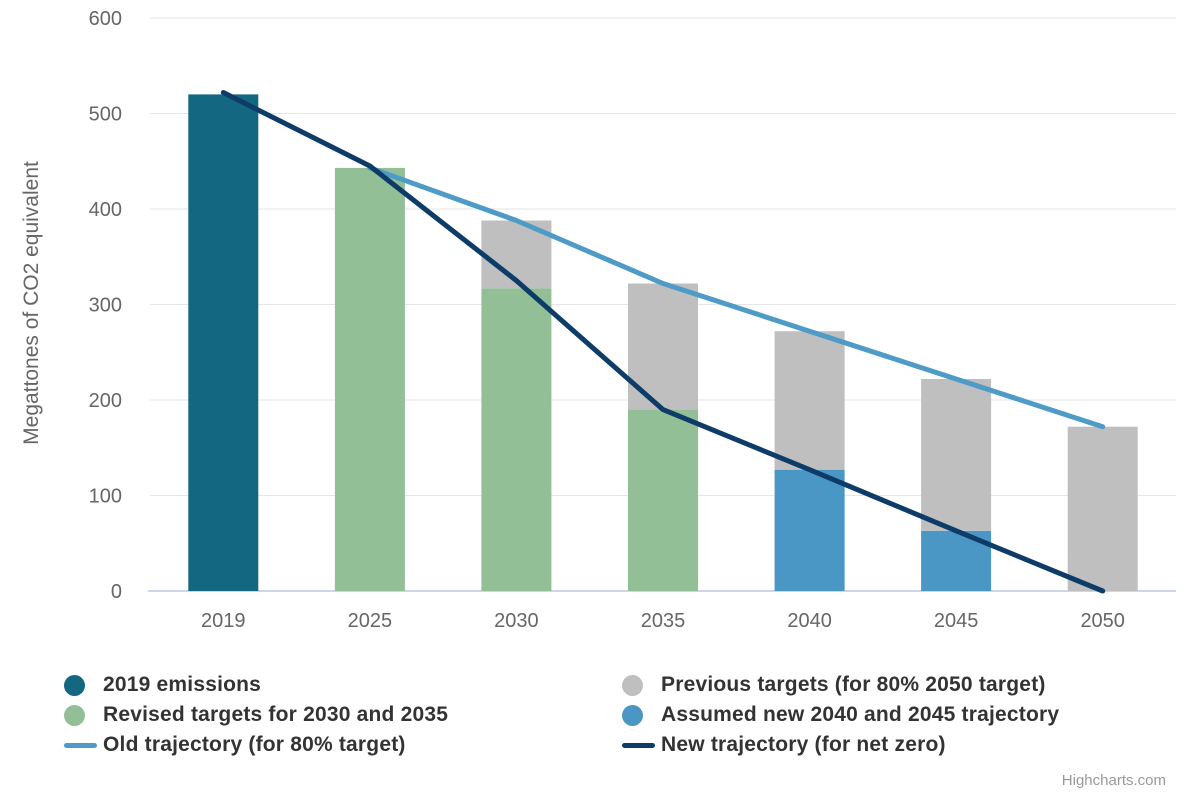 This screenshot has height=800, width=1200. Describe the element at coordinates (516, 439) in the screenshot. I see `bar-2030-segment` at that location.